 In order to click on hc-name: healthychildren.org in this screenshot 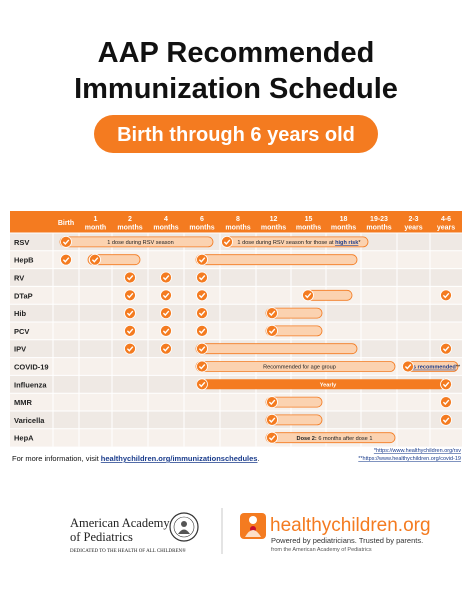, I will do `click(350, 525)`.